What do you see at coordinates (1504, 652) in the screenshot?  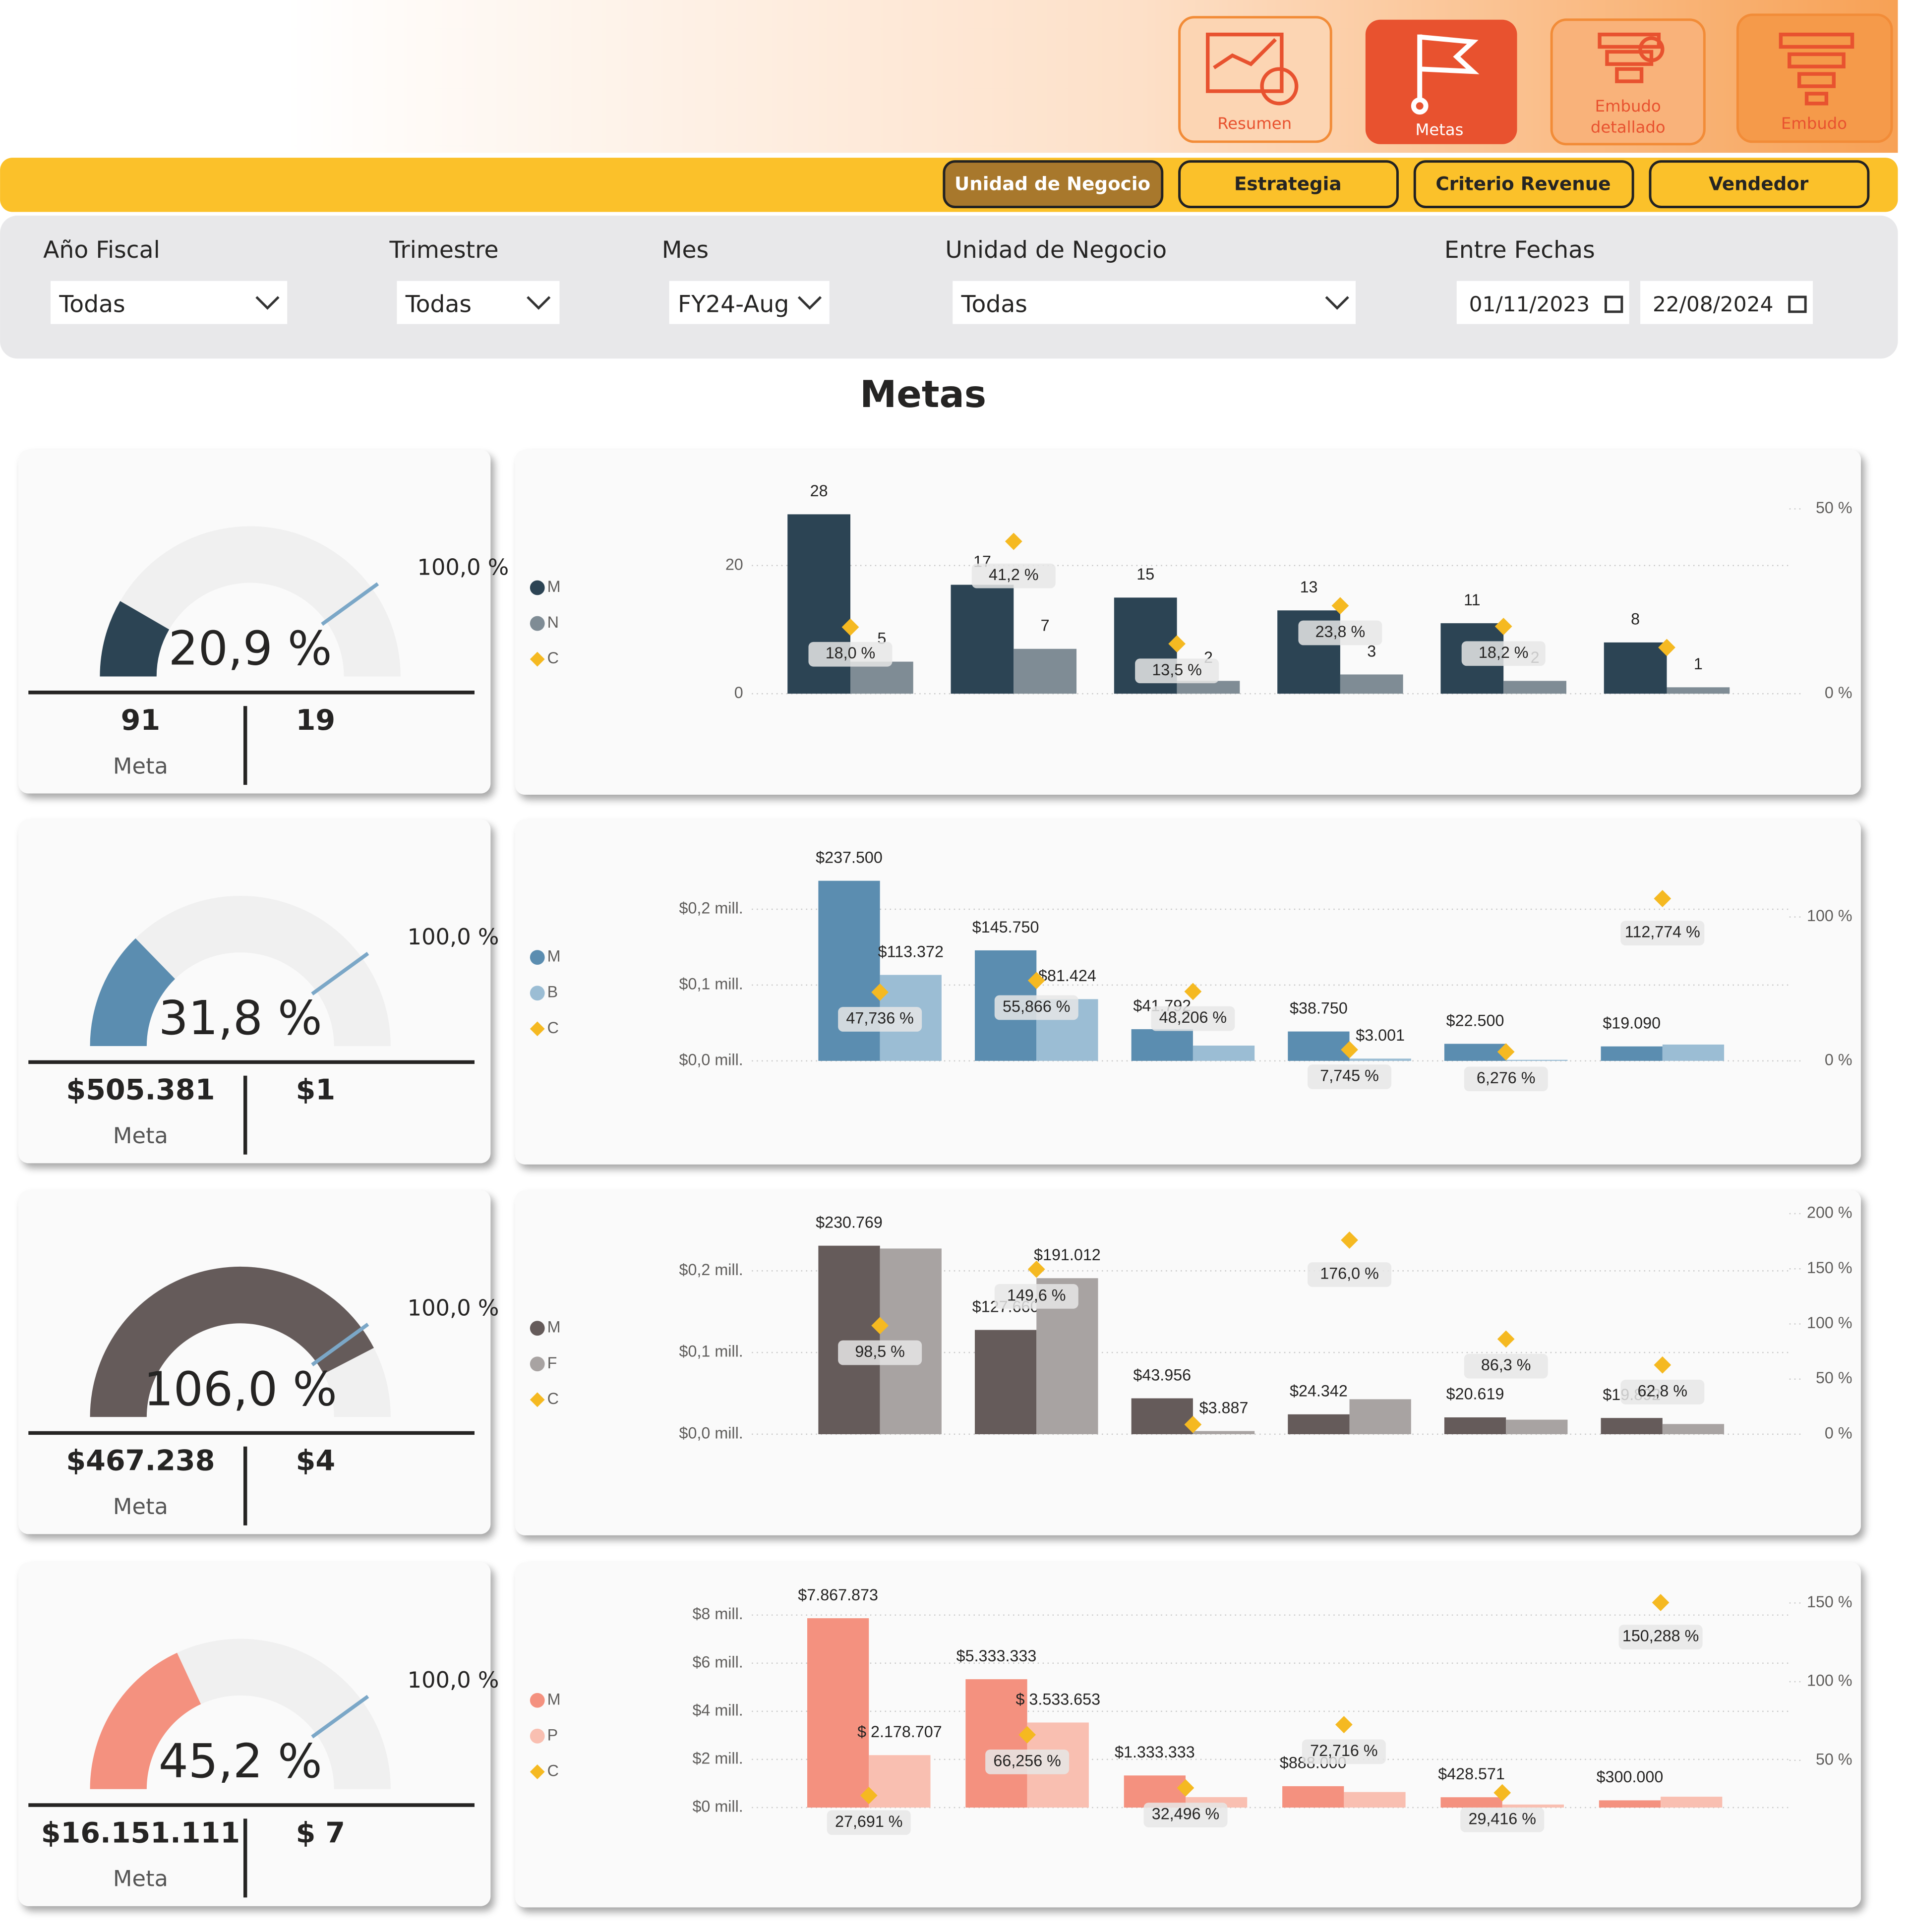 I see `data-label: 18,2 %` at bounding box center [1504, 652].